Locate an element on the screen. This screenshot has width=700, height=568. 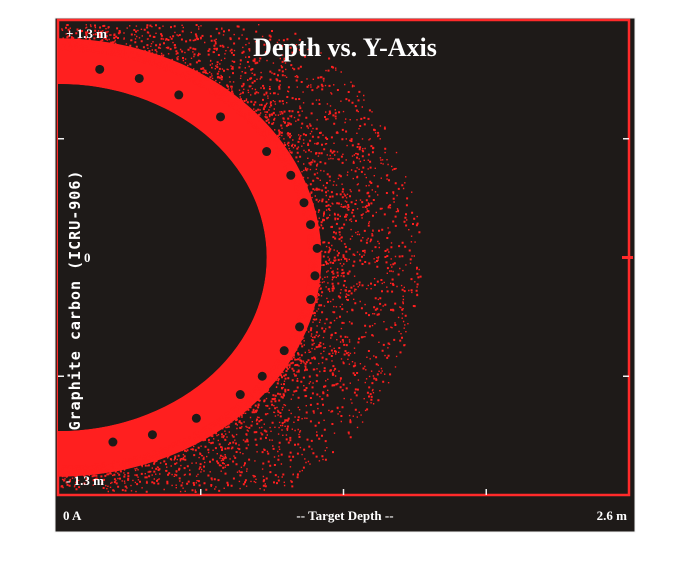
y-tick-label-top: + 1.3 m is located at coordinates (86, 33).